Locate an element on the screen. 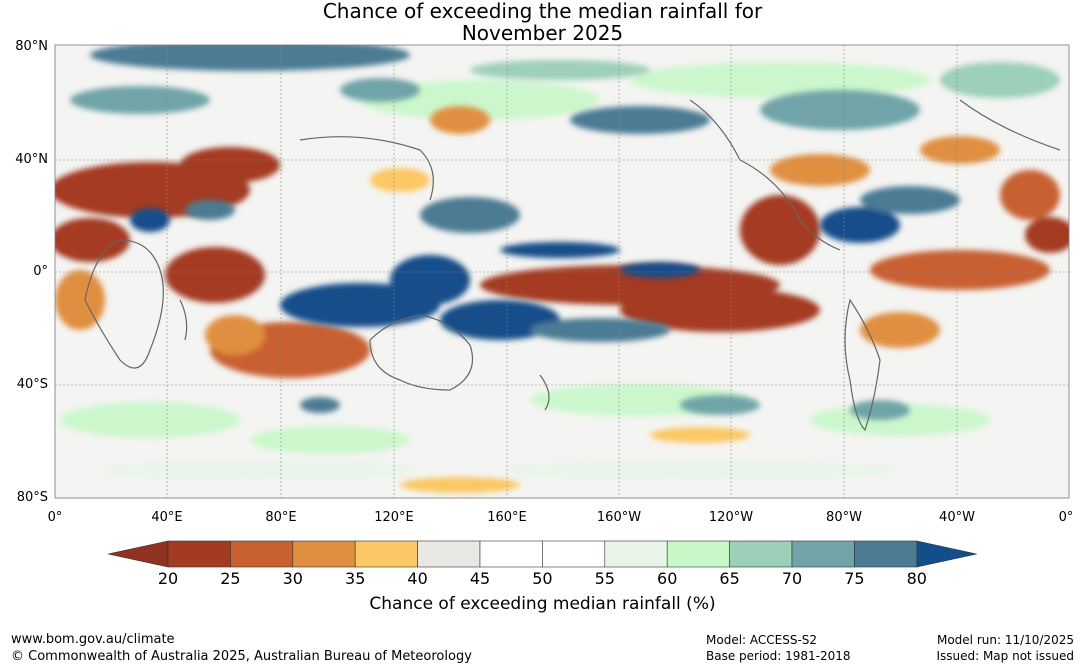 The image size is (1085, 667). colorbar-tick-label: 30 is located at coordinates (293, 578).